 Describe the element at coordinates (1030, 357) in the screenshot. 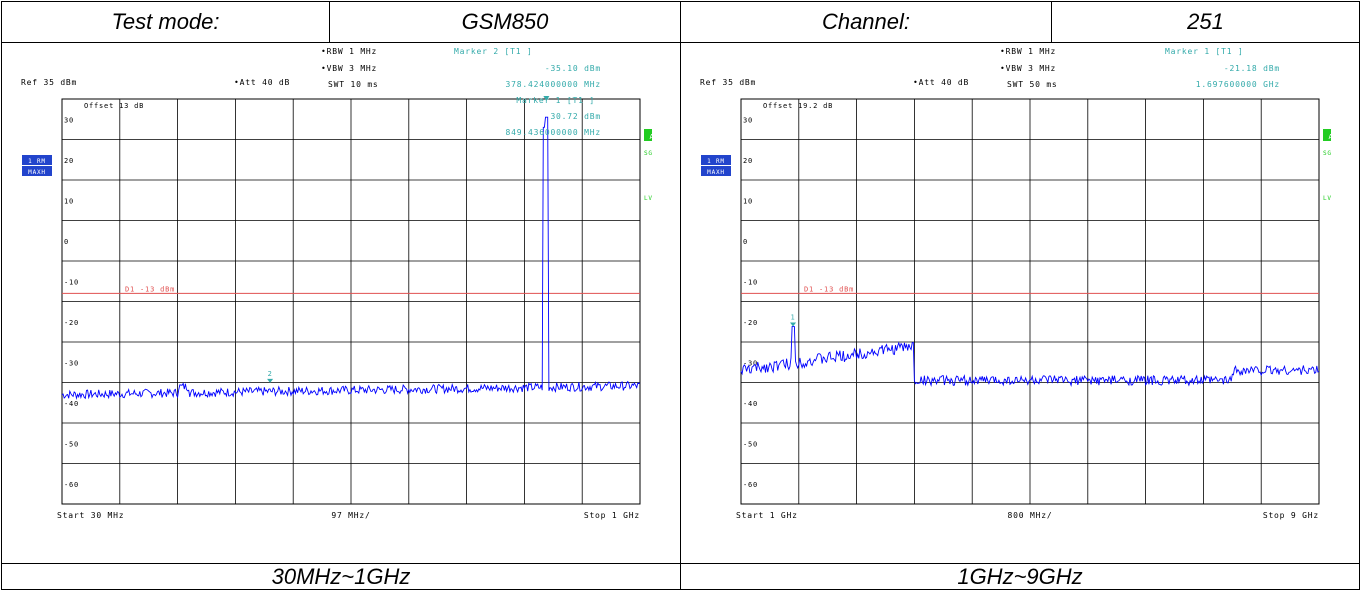

I see `spectrum-trace` at that location.